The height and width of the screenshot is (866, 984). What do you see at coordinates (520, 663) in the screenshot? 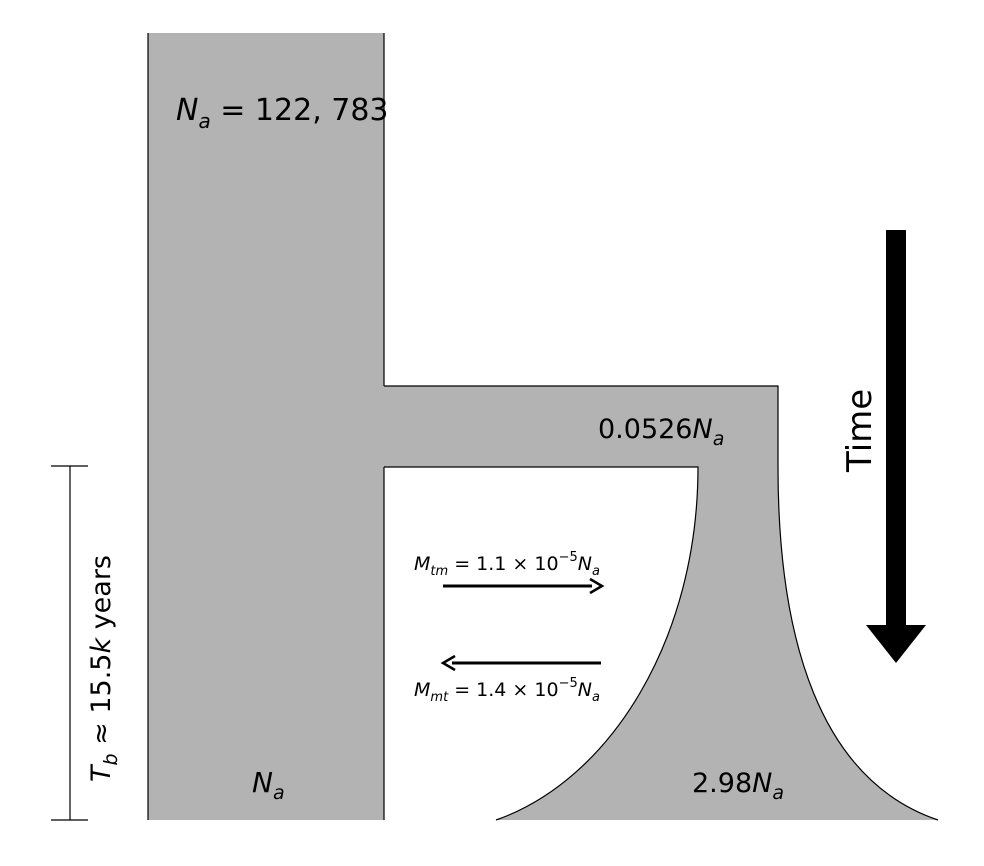
I see `migration-mt-arrow` at bounding box center [520, 663].